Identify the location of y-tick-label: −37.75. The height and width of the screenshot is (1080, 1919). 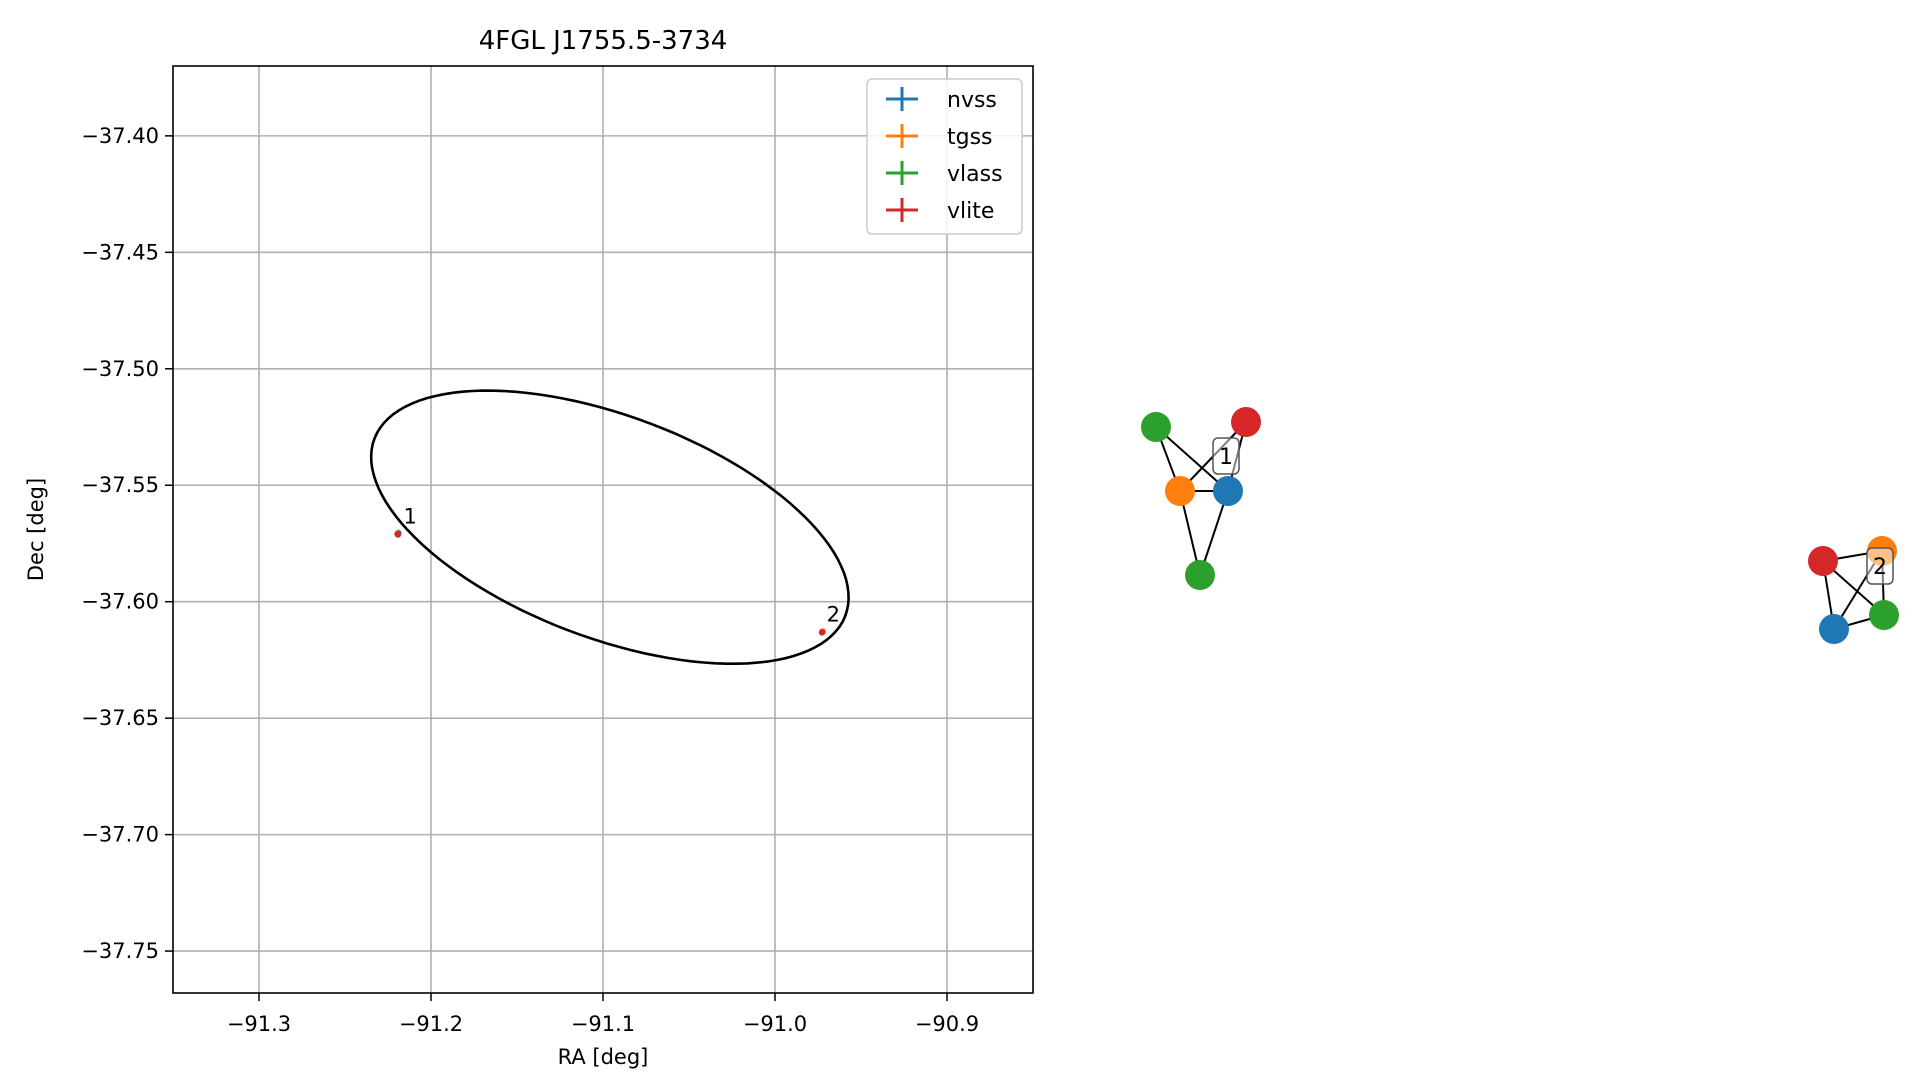
(120, 951).